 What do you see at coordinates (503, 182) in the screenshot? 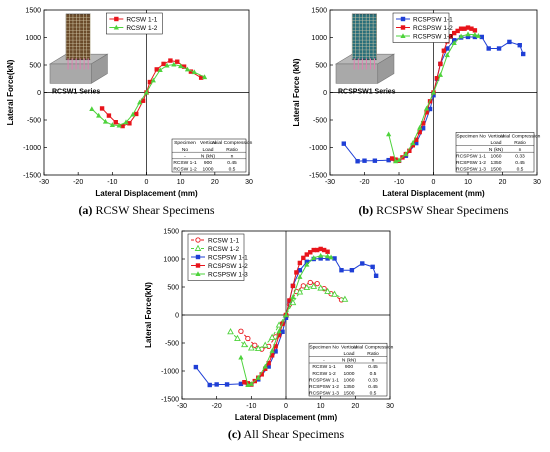
I see `x-tick-label: 20` at bounding box center [503, 182].